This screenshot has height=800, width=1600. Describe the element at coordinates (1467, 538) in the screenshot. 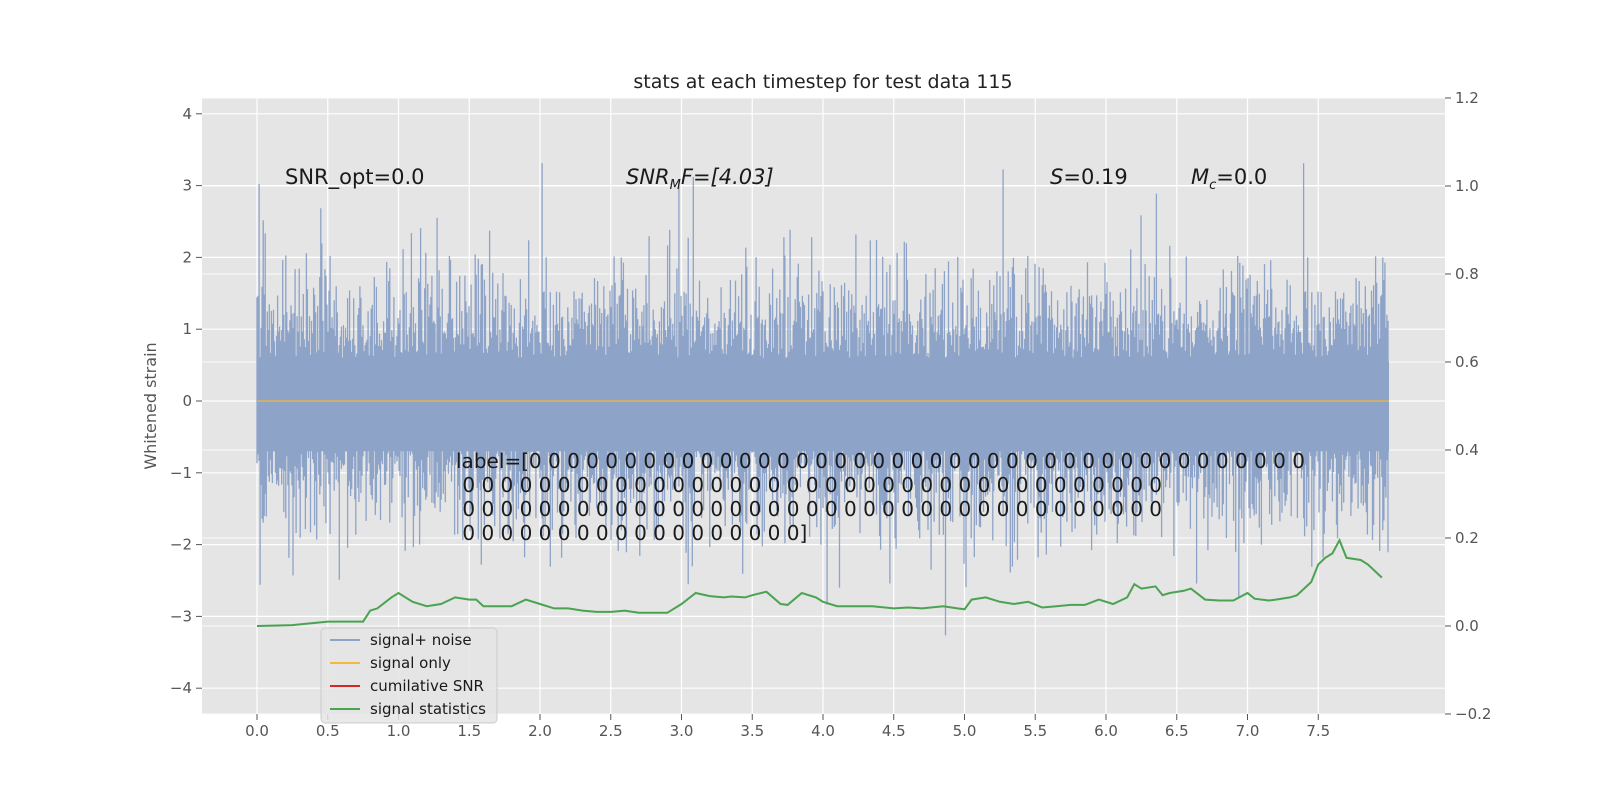

I see `y2-tick-label: 0.2` at that location.